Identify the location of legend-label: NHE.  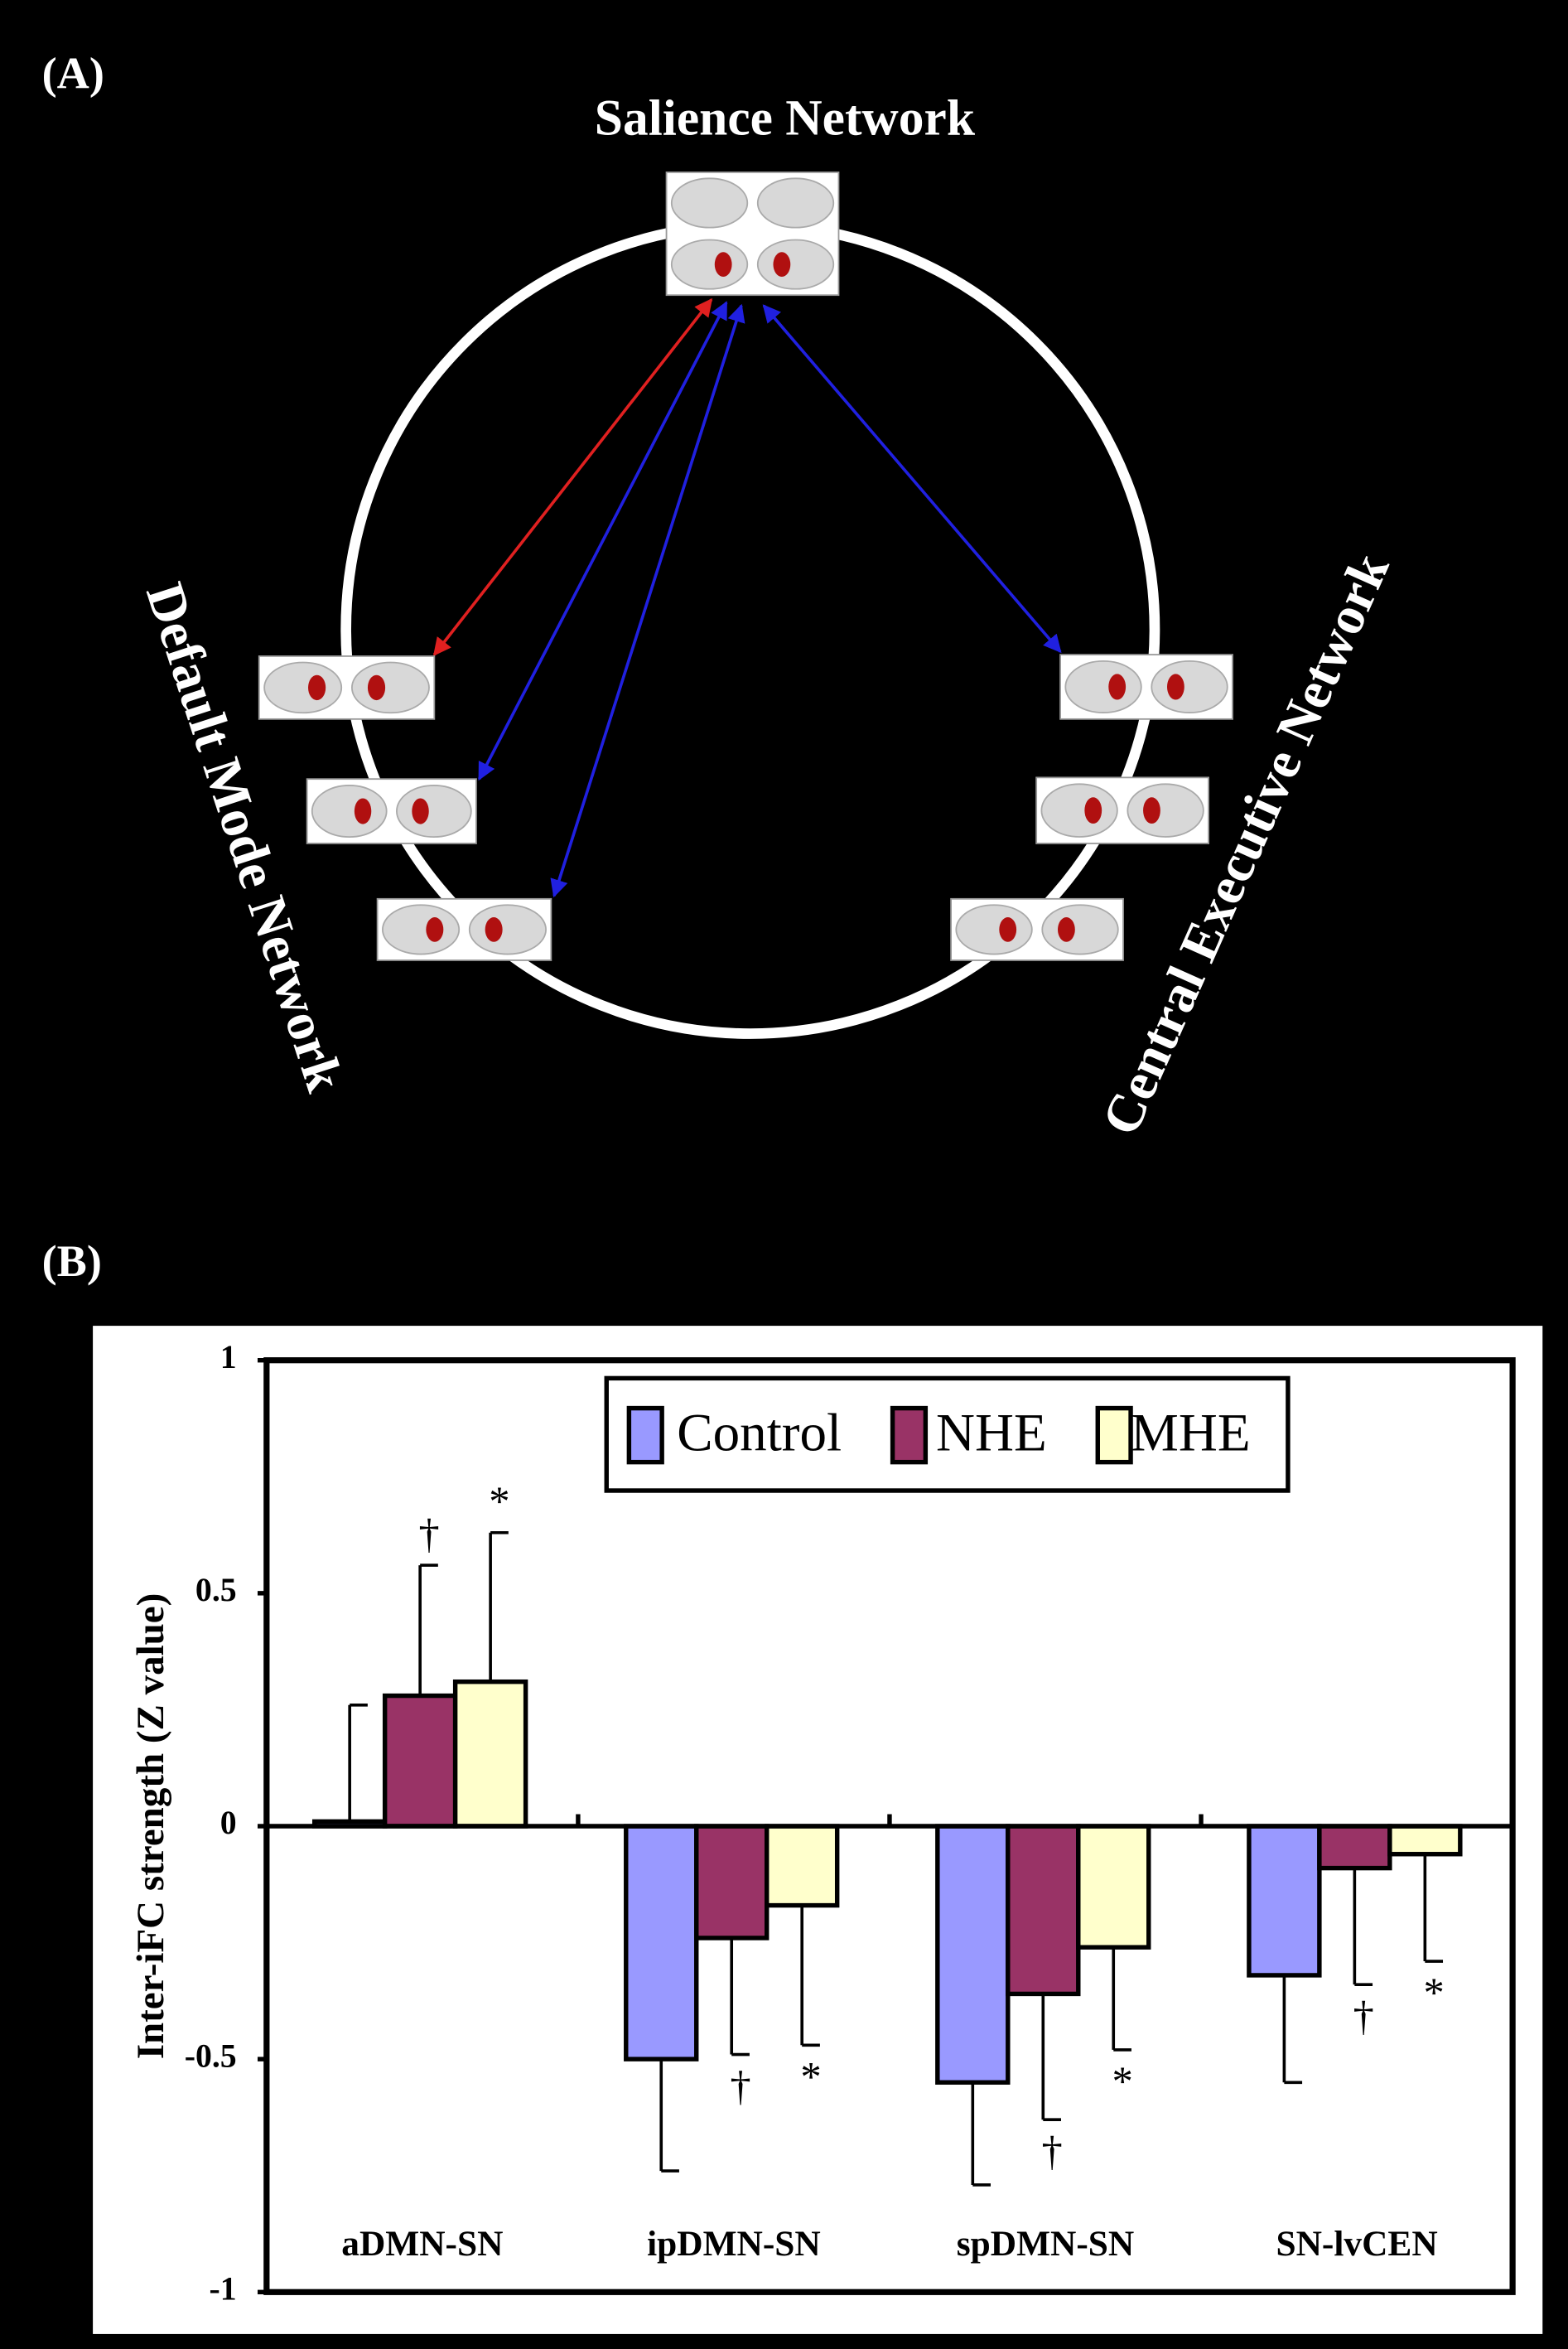
(992, 1433).